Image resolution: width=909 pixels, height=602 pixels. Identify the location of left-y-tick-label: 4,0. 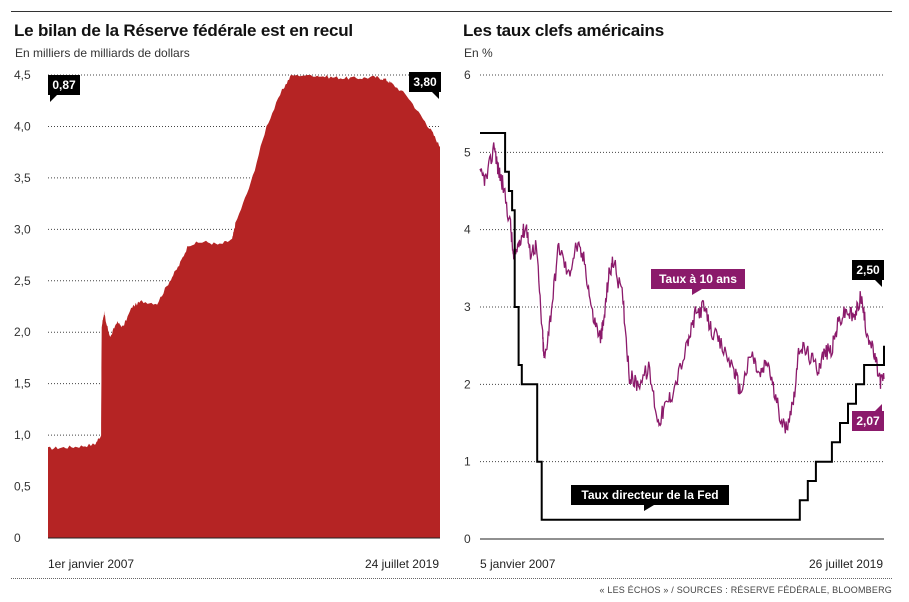
(22, 126).